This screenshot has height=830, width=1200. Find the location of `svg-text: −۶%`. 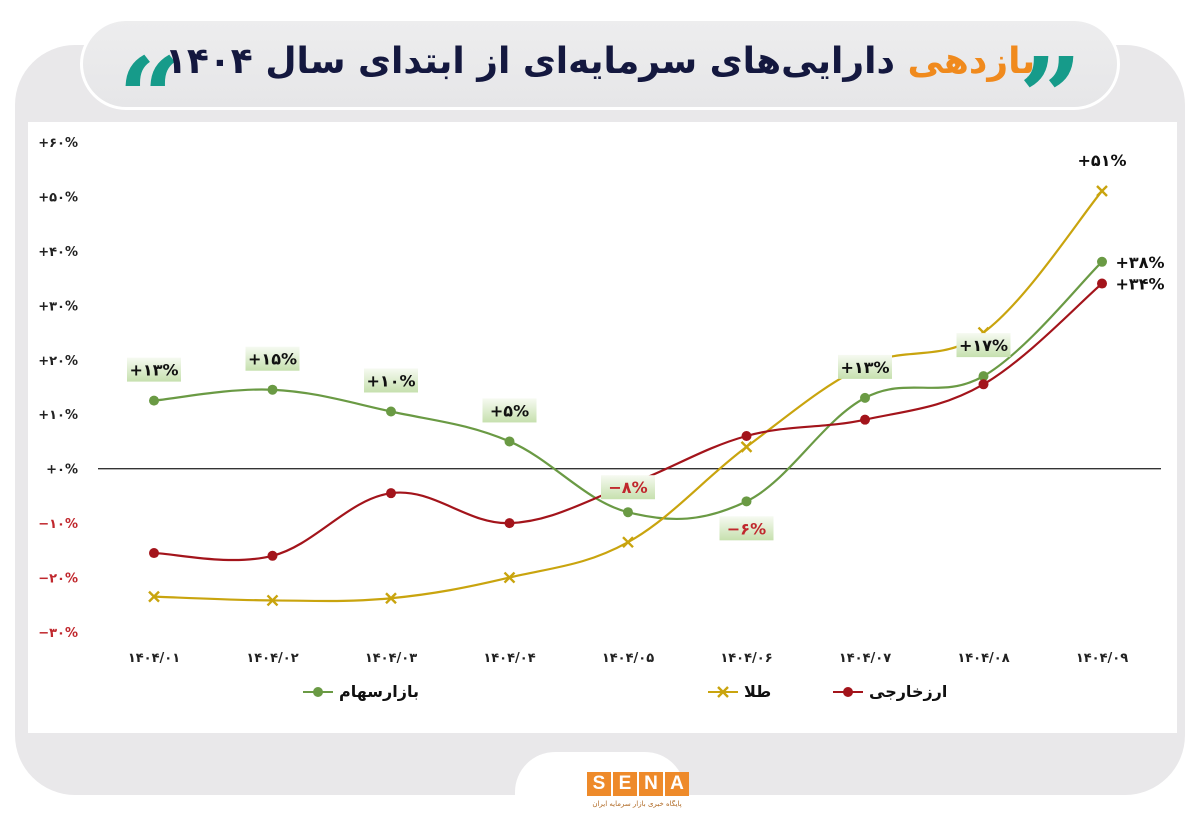

svg-text: −۶% is located at coordinates (746, 528).